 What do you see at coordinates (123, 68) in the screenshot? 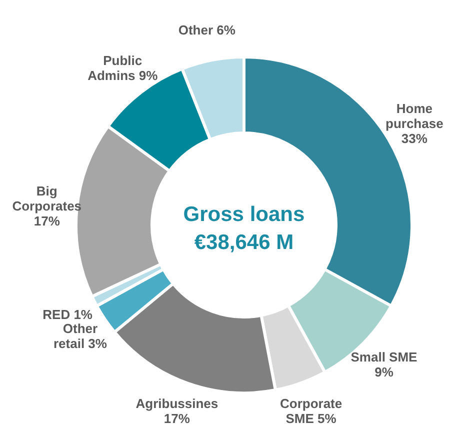
I see `slice-label: Public Admins 9%` at bounding box center [123, 68].